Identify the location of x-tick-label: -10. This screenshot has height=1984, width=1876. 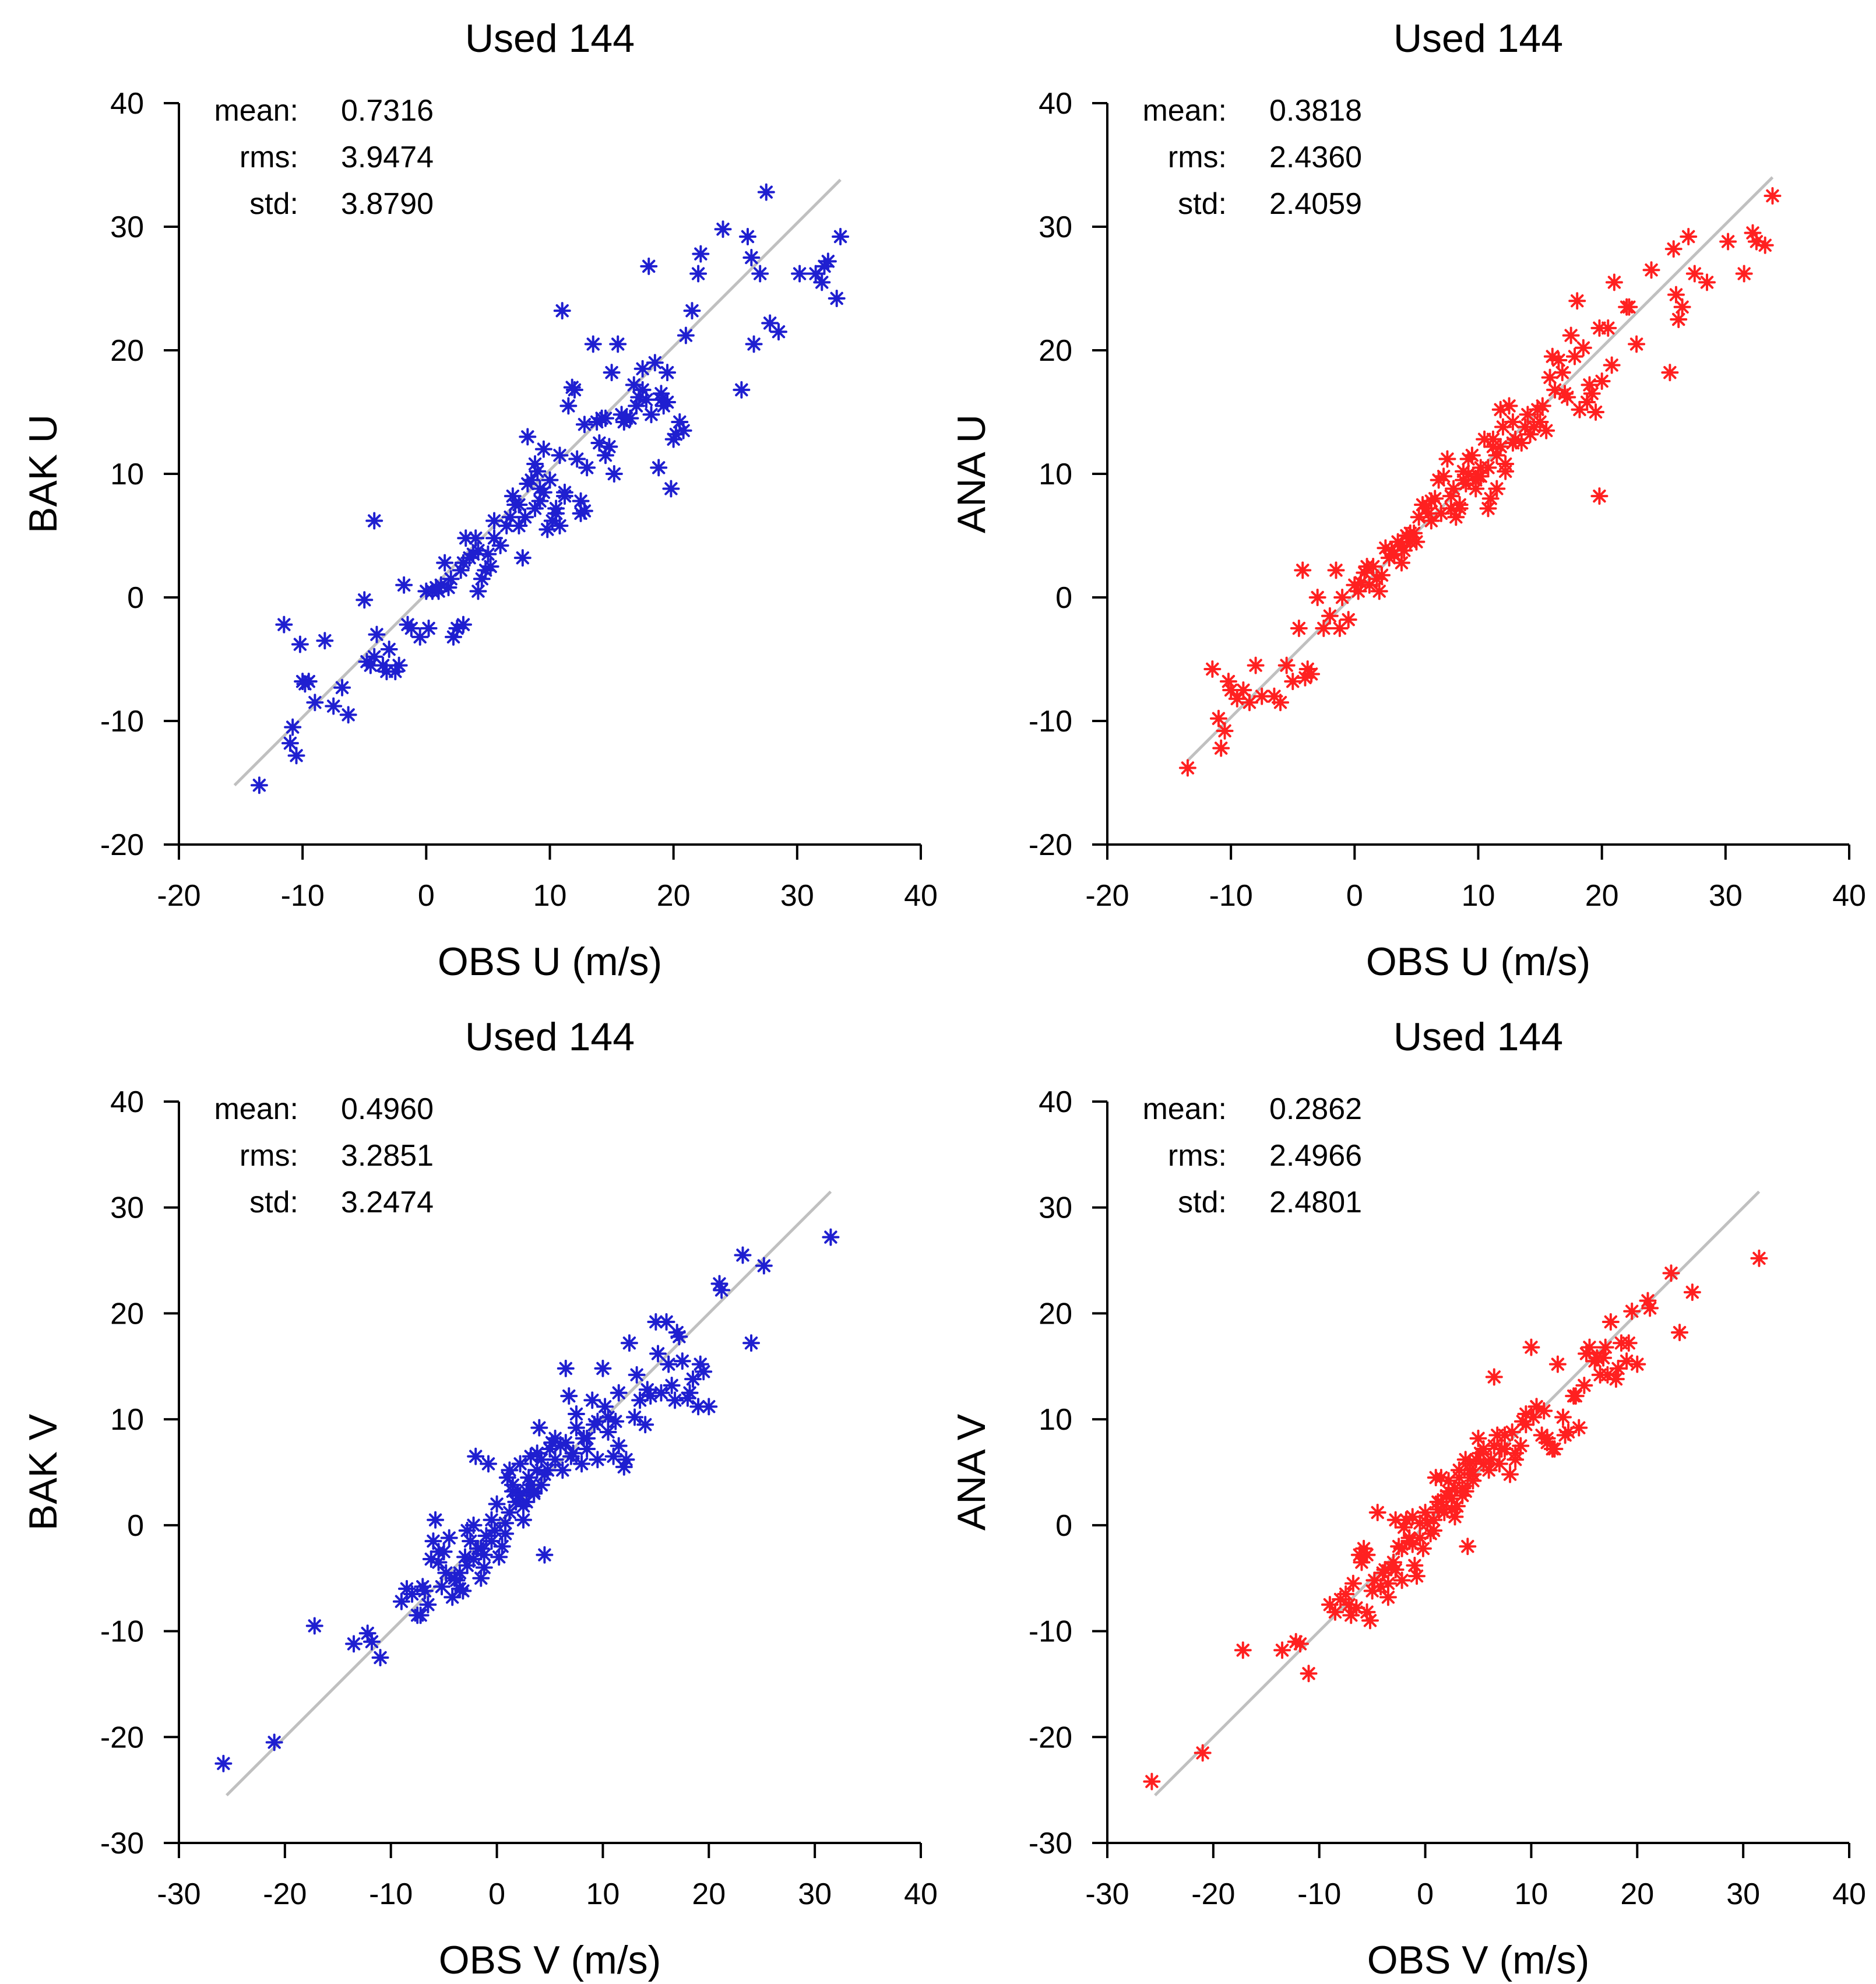
(391, 1894).